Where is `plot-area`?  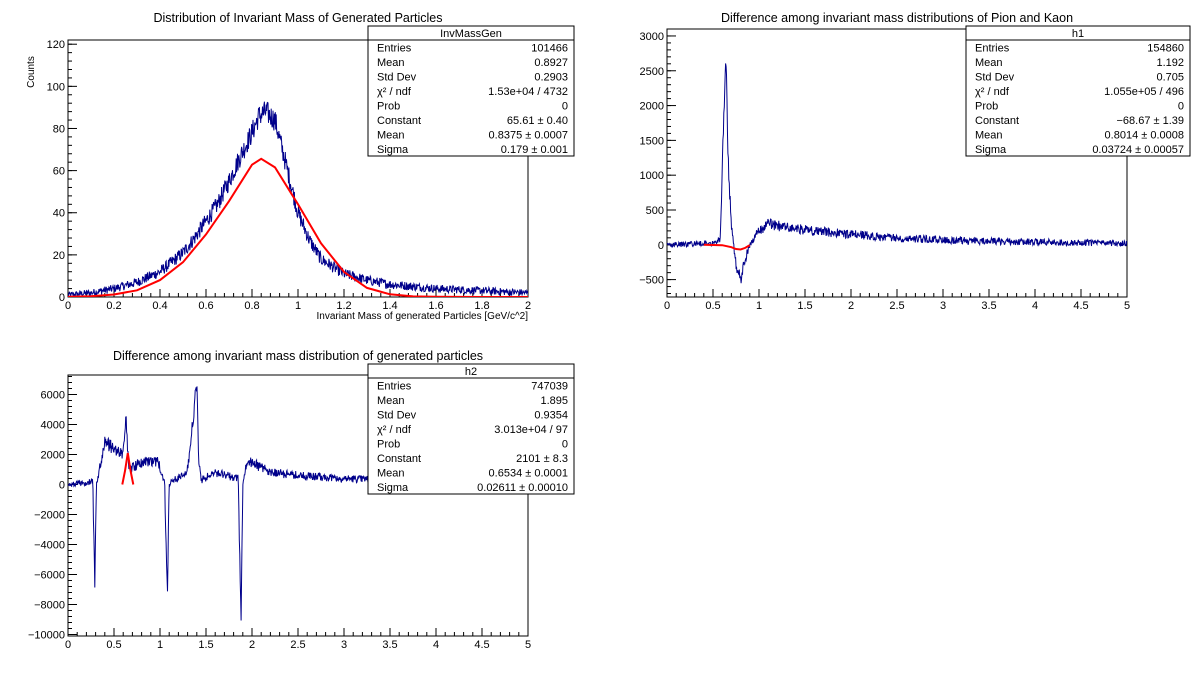
plot-area is located at coordinates (298, 199).